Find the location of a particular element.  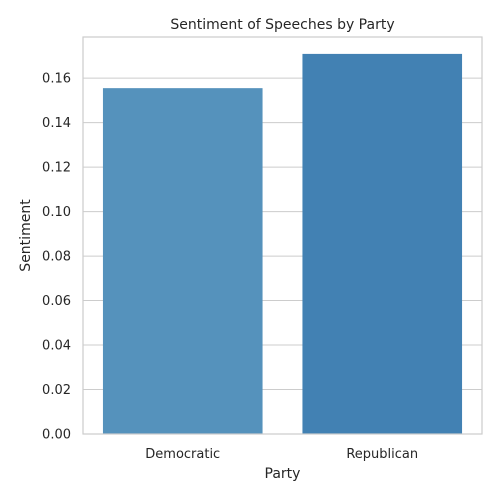

y-tick-label: 0.04 is located at coordinates (56, 346).